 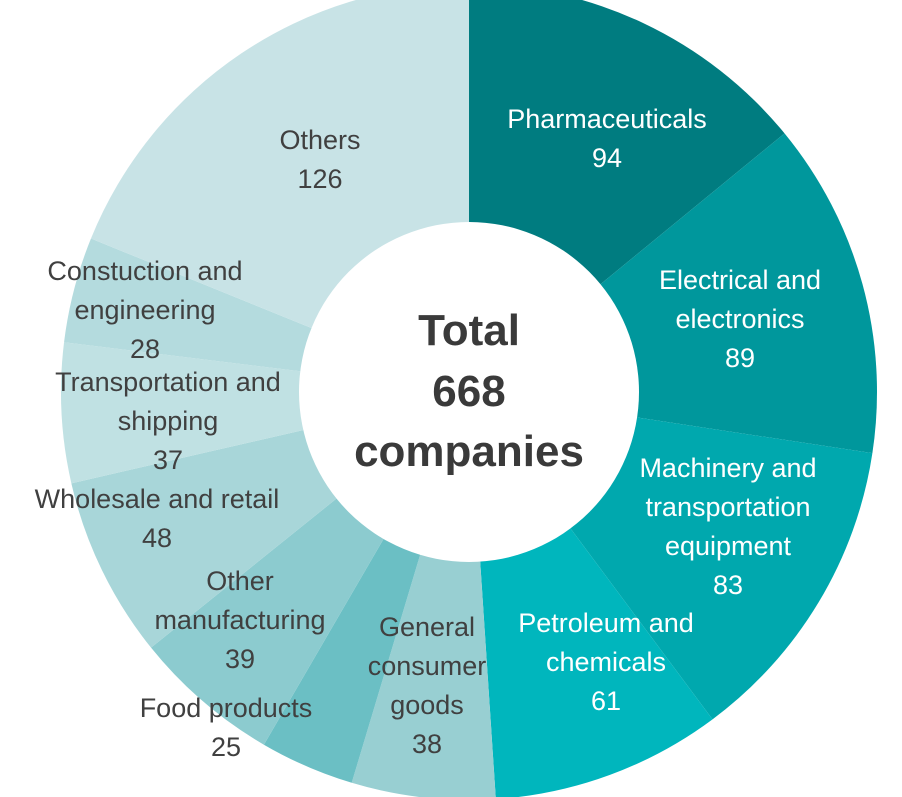 I want to click on slice-value: 83, so click(x=728, y=585).